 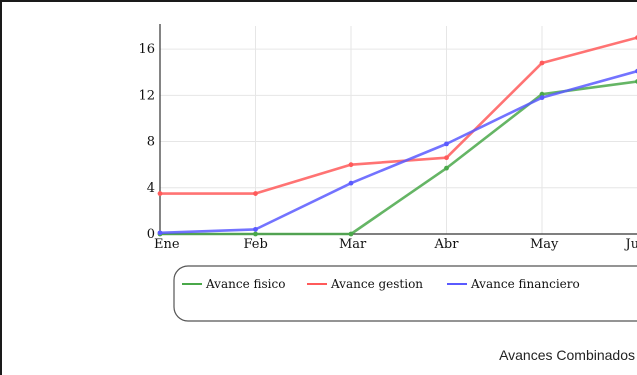 What do you see at coordinates (151, 234) in the screenshot?
I see `y-tick-label: 0` at bounding box center [151, 234].